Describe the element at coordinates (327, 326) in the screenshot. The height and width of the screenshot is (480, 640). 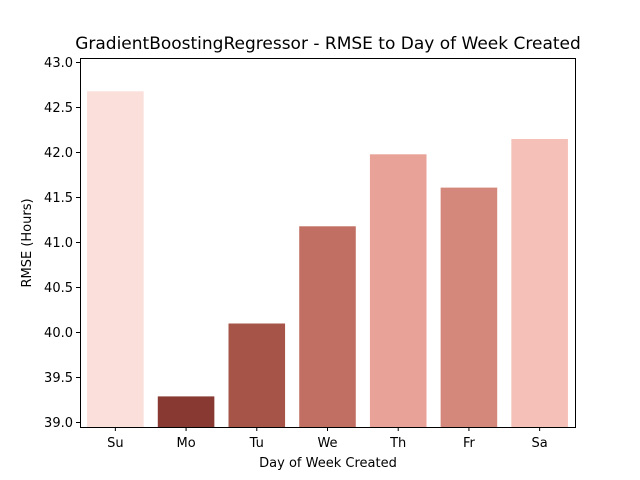
I see `bar-we` at that location.